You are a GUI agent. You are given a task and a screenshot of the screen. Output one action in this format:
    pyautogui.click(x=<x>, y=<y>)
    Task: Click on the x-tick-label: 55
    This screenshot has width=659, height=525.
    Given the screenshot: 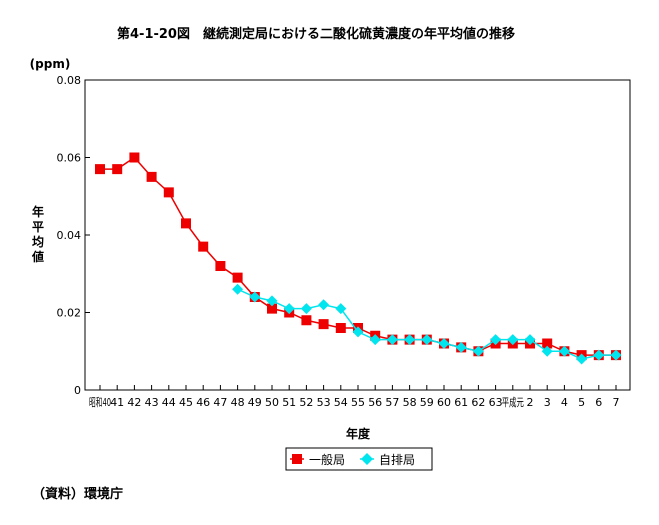 What is the action you would take?
    pyautogui.click(x=358, y=402)
    